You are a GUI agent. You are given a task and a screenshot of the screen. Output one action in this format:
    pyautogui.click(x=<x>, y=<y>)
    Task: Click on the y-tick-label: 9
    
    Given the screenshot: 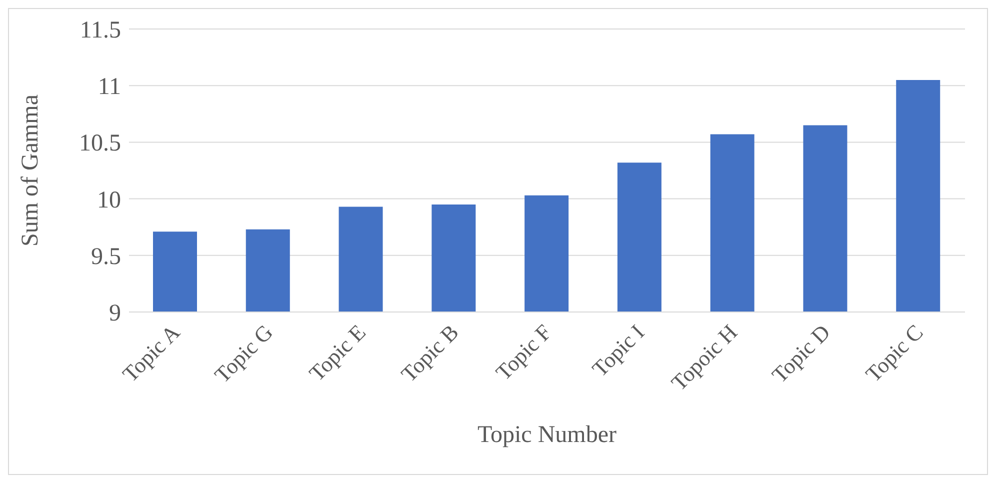 What is the action you would take?
    pyautogui.click(x=115, y=313)
    